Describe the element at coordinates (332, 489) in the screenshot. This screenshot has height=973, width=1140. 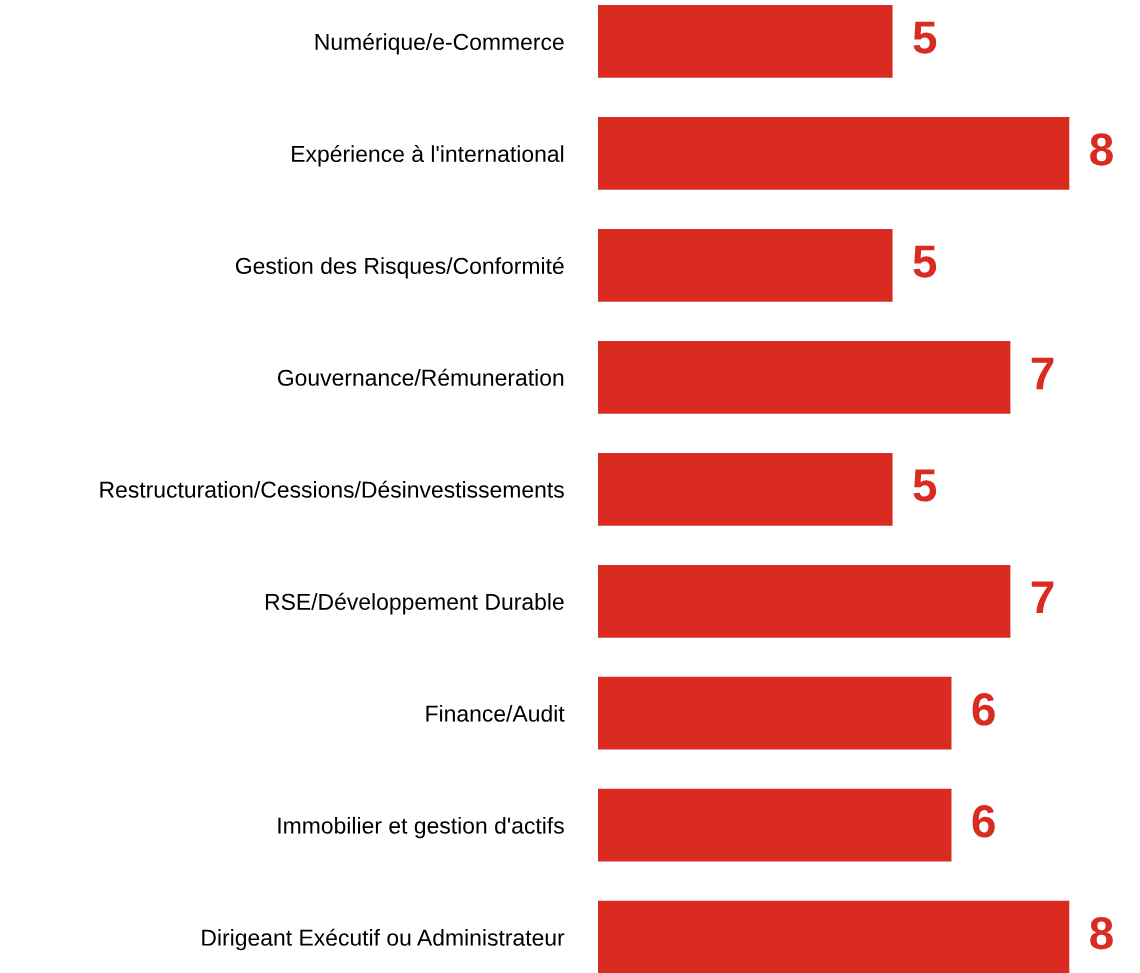
I see `y-tick-label: Restructuration/Cessions/Désinvestissements` at that location.